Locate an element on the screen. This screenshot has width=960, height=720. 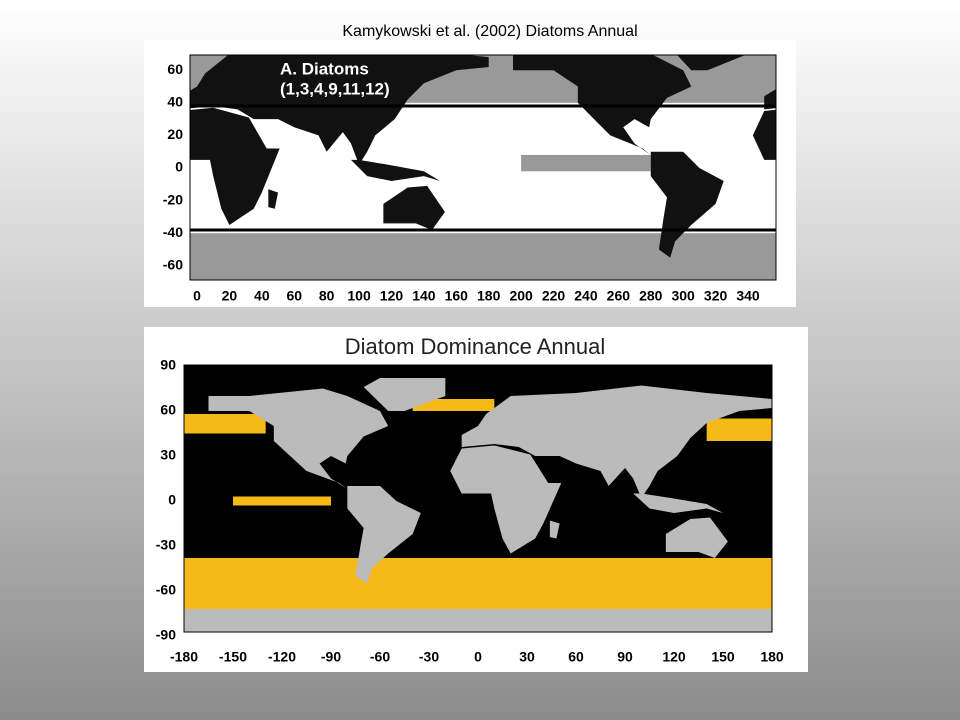
x-tick-label: -120 is located at coordinates (282, 657).